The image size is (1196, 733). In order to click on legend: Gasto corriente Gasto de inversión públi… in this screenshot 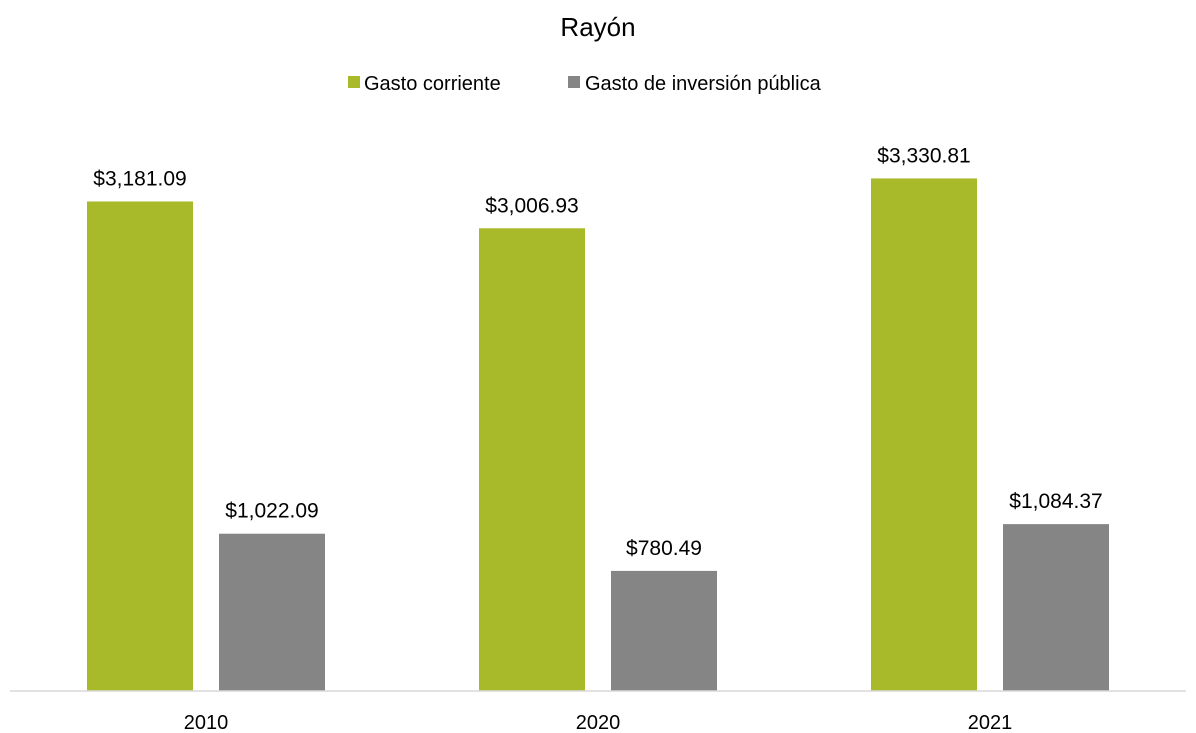, I will do `click(585, 84)`.